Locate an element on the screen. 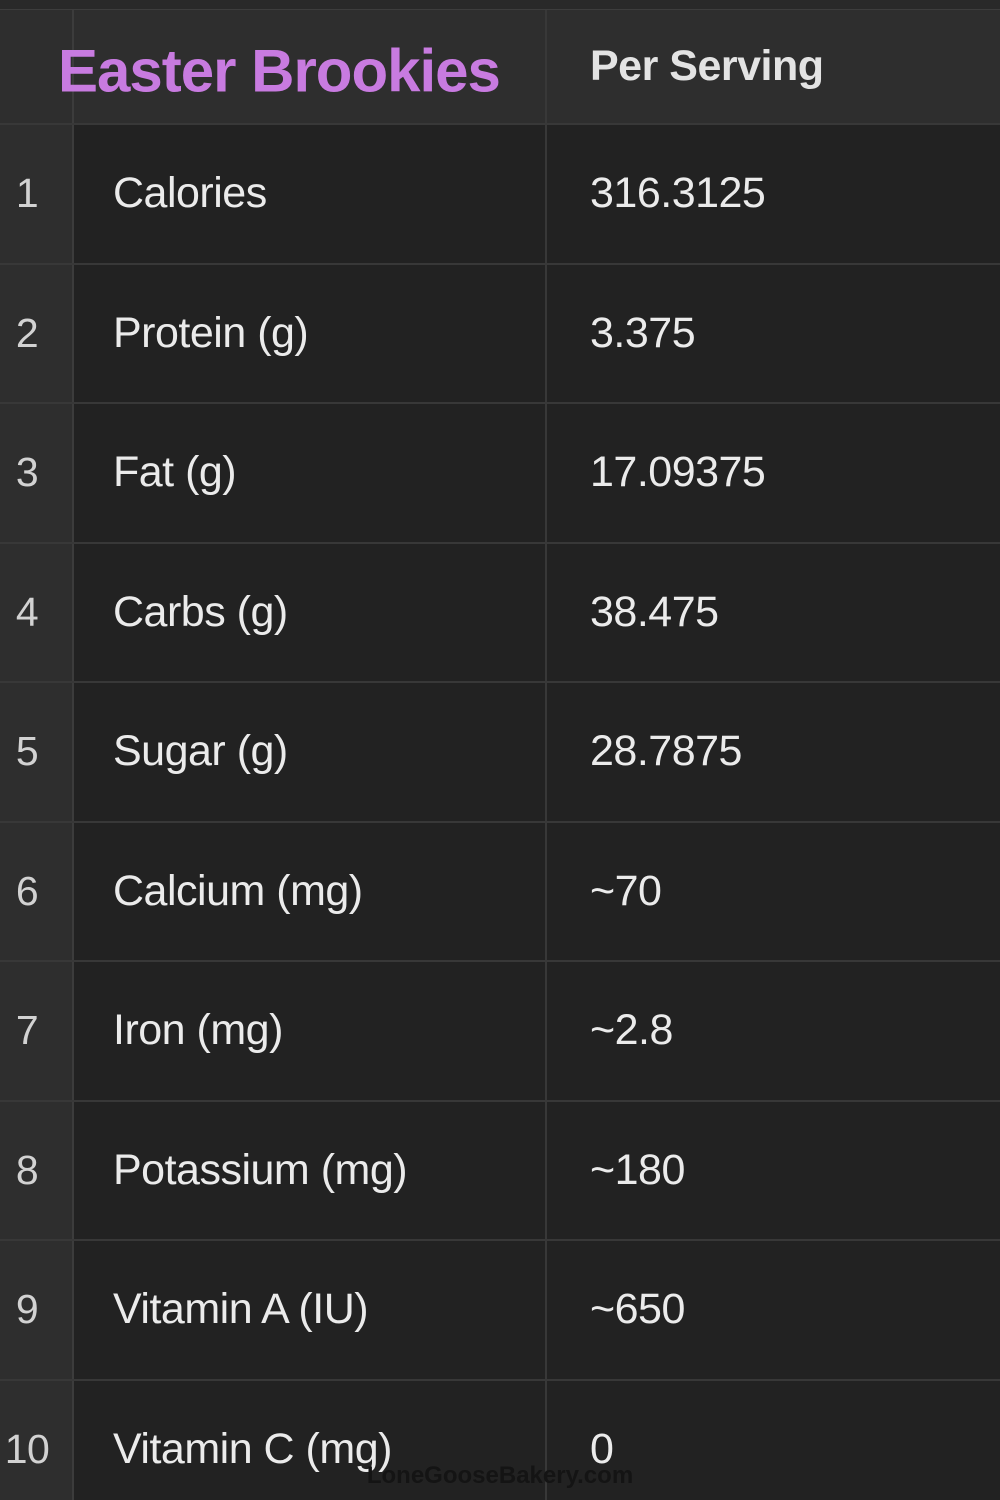 Image resolution: width=1000 pixels, height=1500 pixels. row-number-cell: 2 is located at coordinates (37, 333).